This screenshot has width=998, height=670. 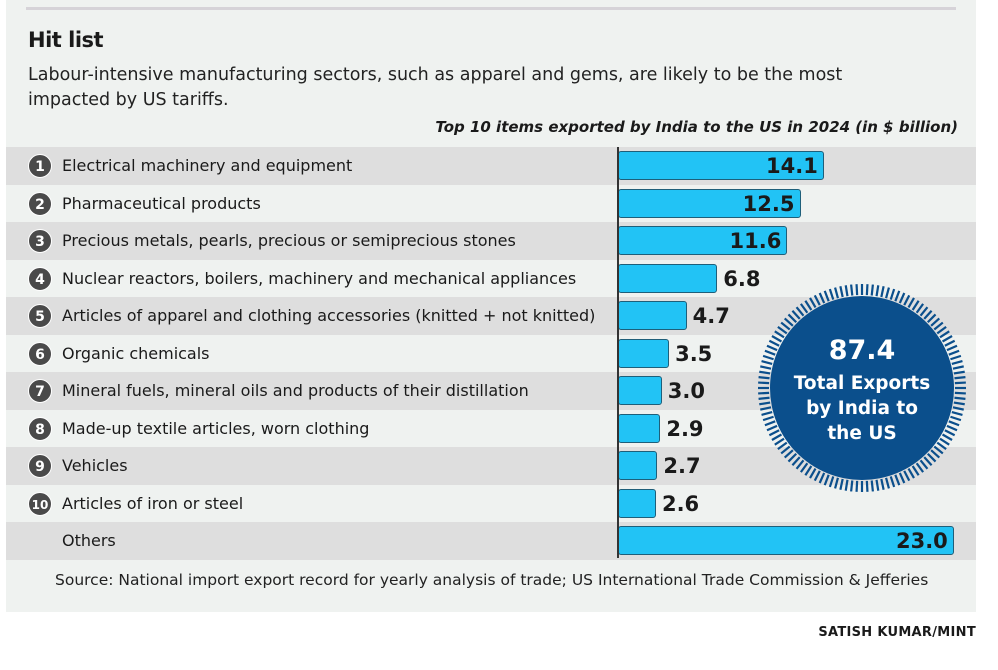 What do you see at coordinates (95, 465) in the screenshot?
I see `category-label: Vehicles` at bounding box center [95, 465].